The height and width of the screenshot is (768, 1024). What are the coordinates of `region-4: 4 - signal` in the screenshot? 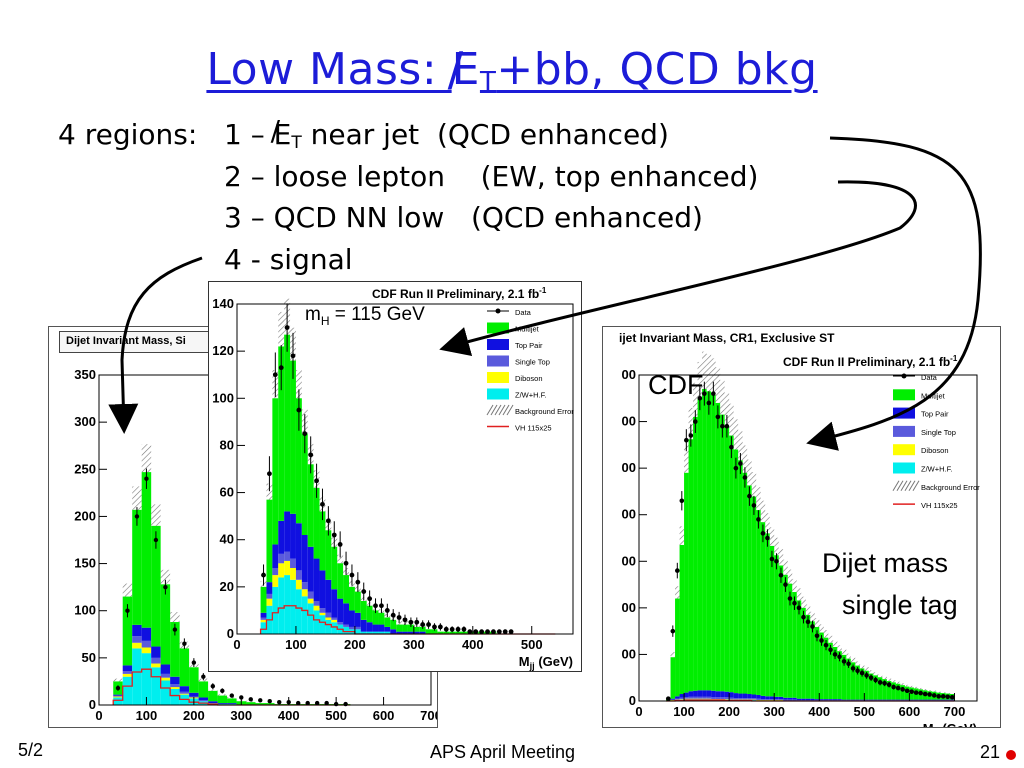 It's located at (288, 259).